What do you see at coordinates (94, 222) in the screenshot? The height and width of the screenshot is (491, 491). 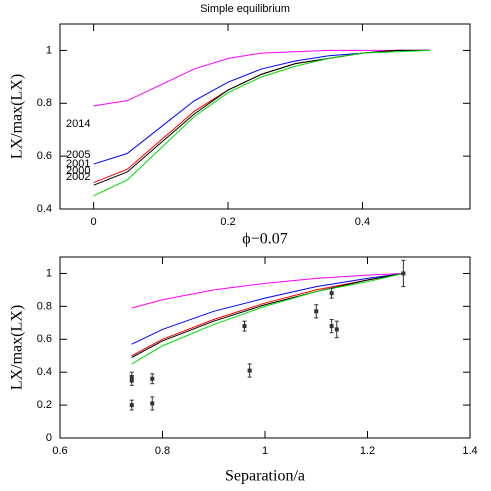 I see `x-tick-label: 0` at bounding box center [94, 222].